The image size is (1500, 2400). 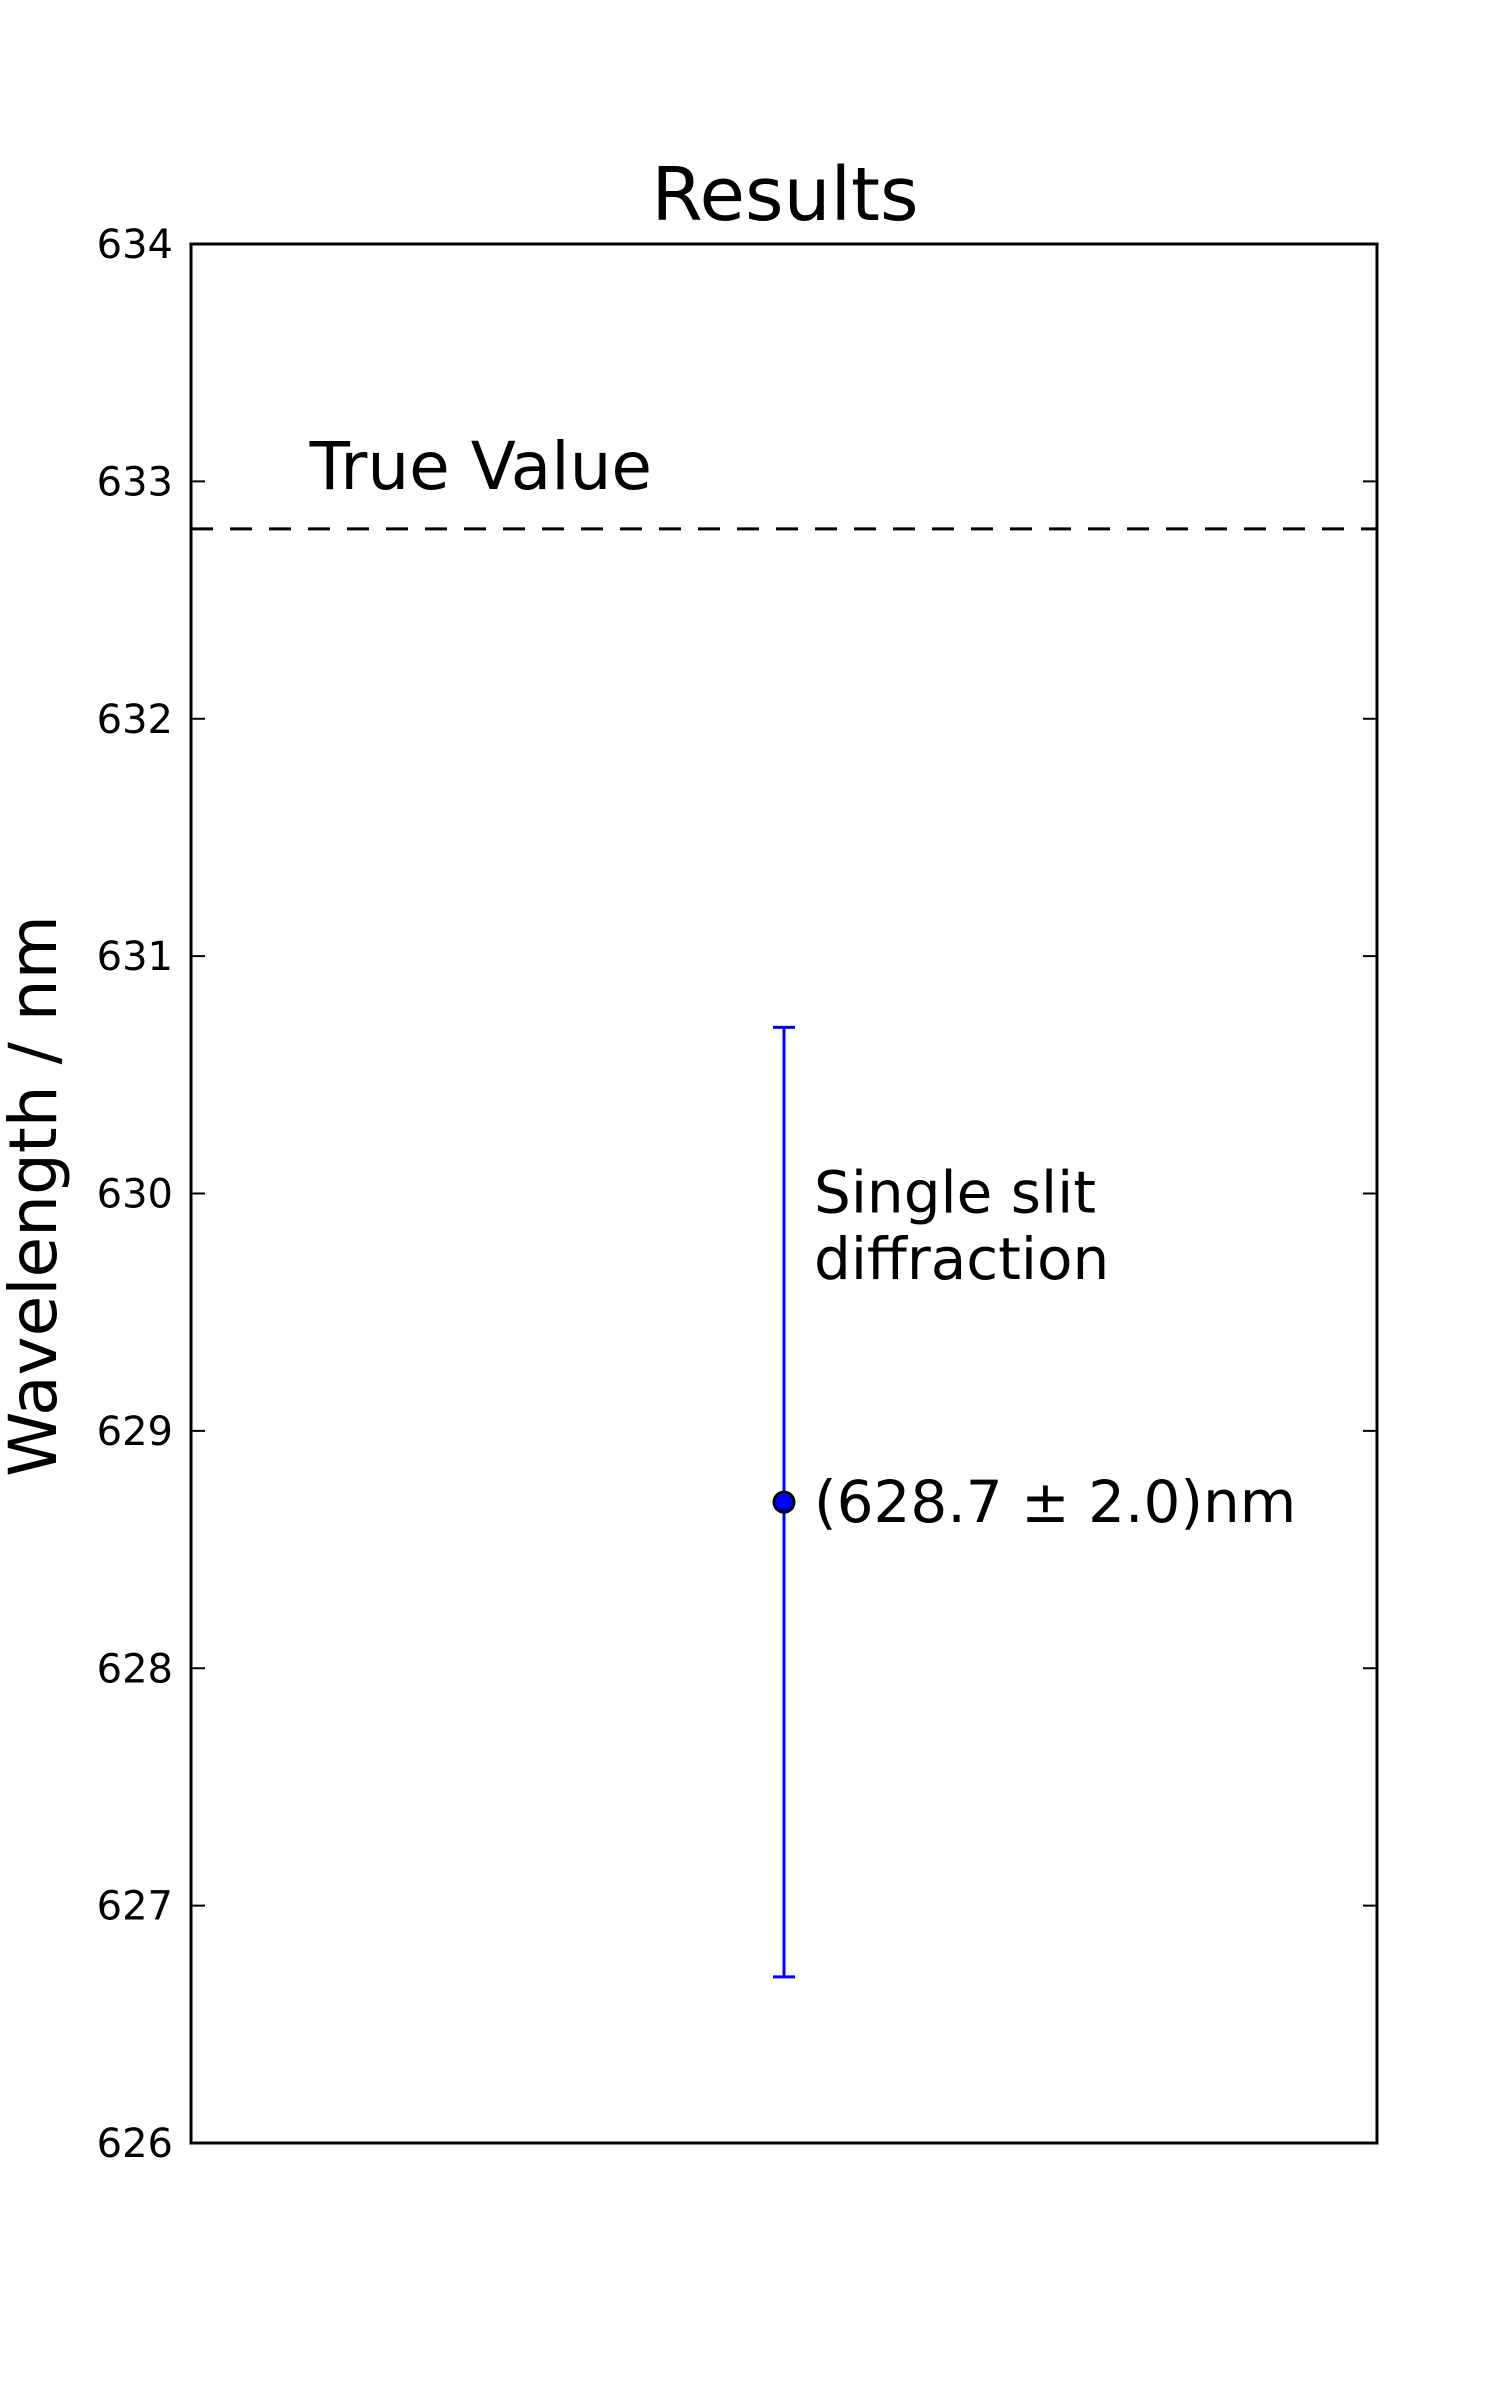 I want to click on y-tick-label: 633, so click(x=135, y=482).